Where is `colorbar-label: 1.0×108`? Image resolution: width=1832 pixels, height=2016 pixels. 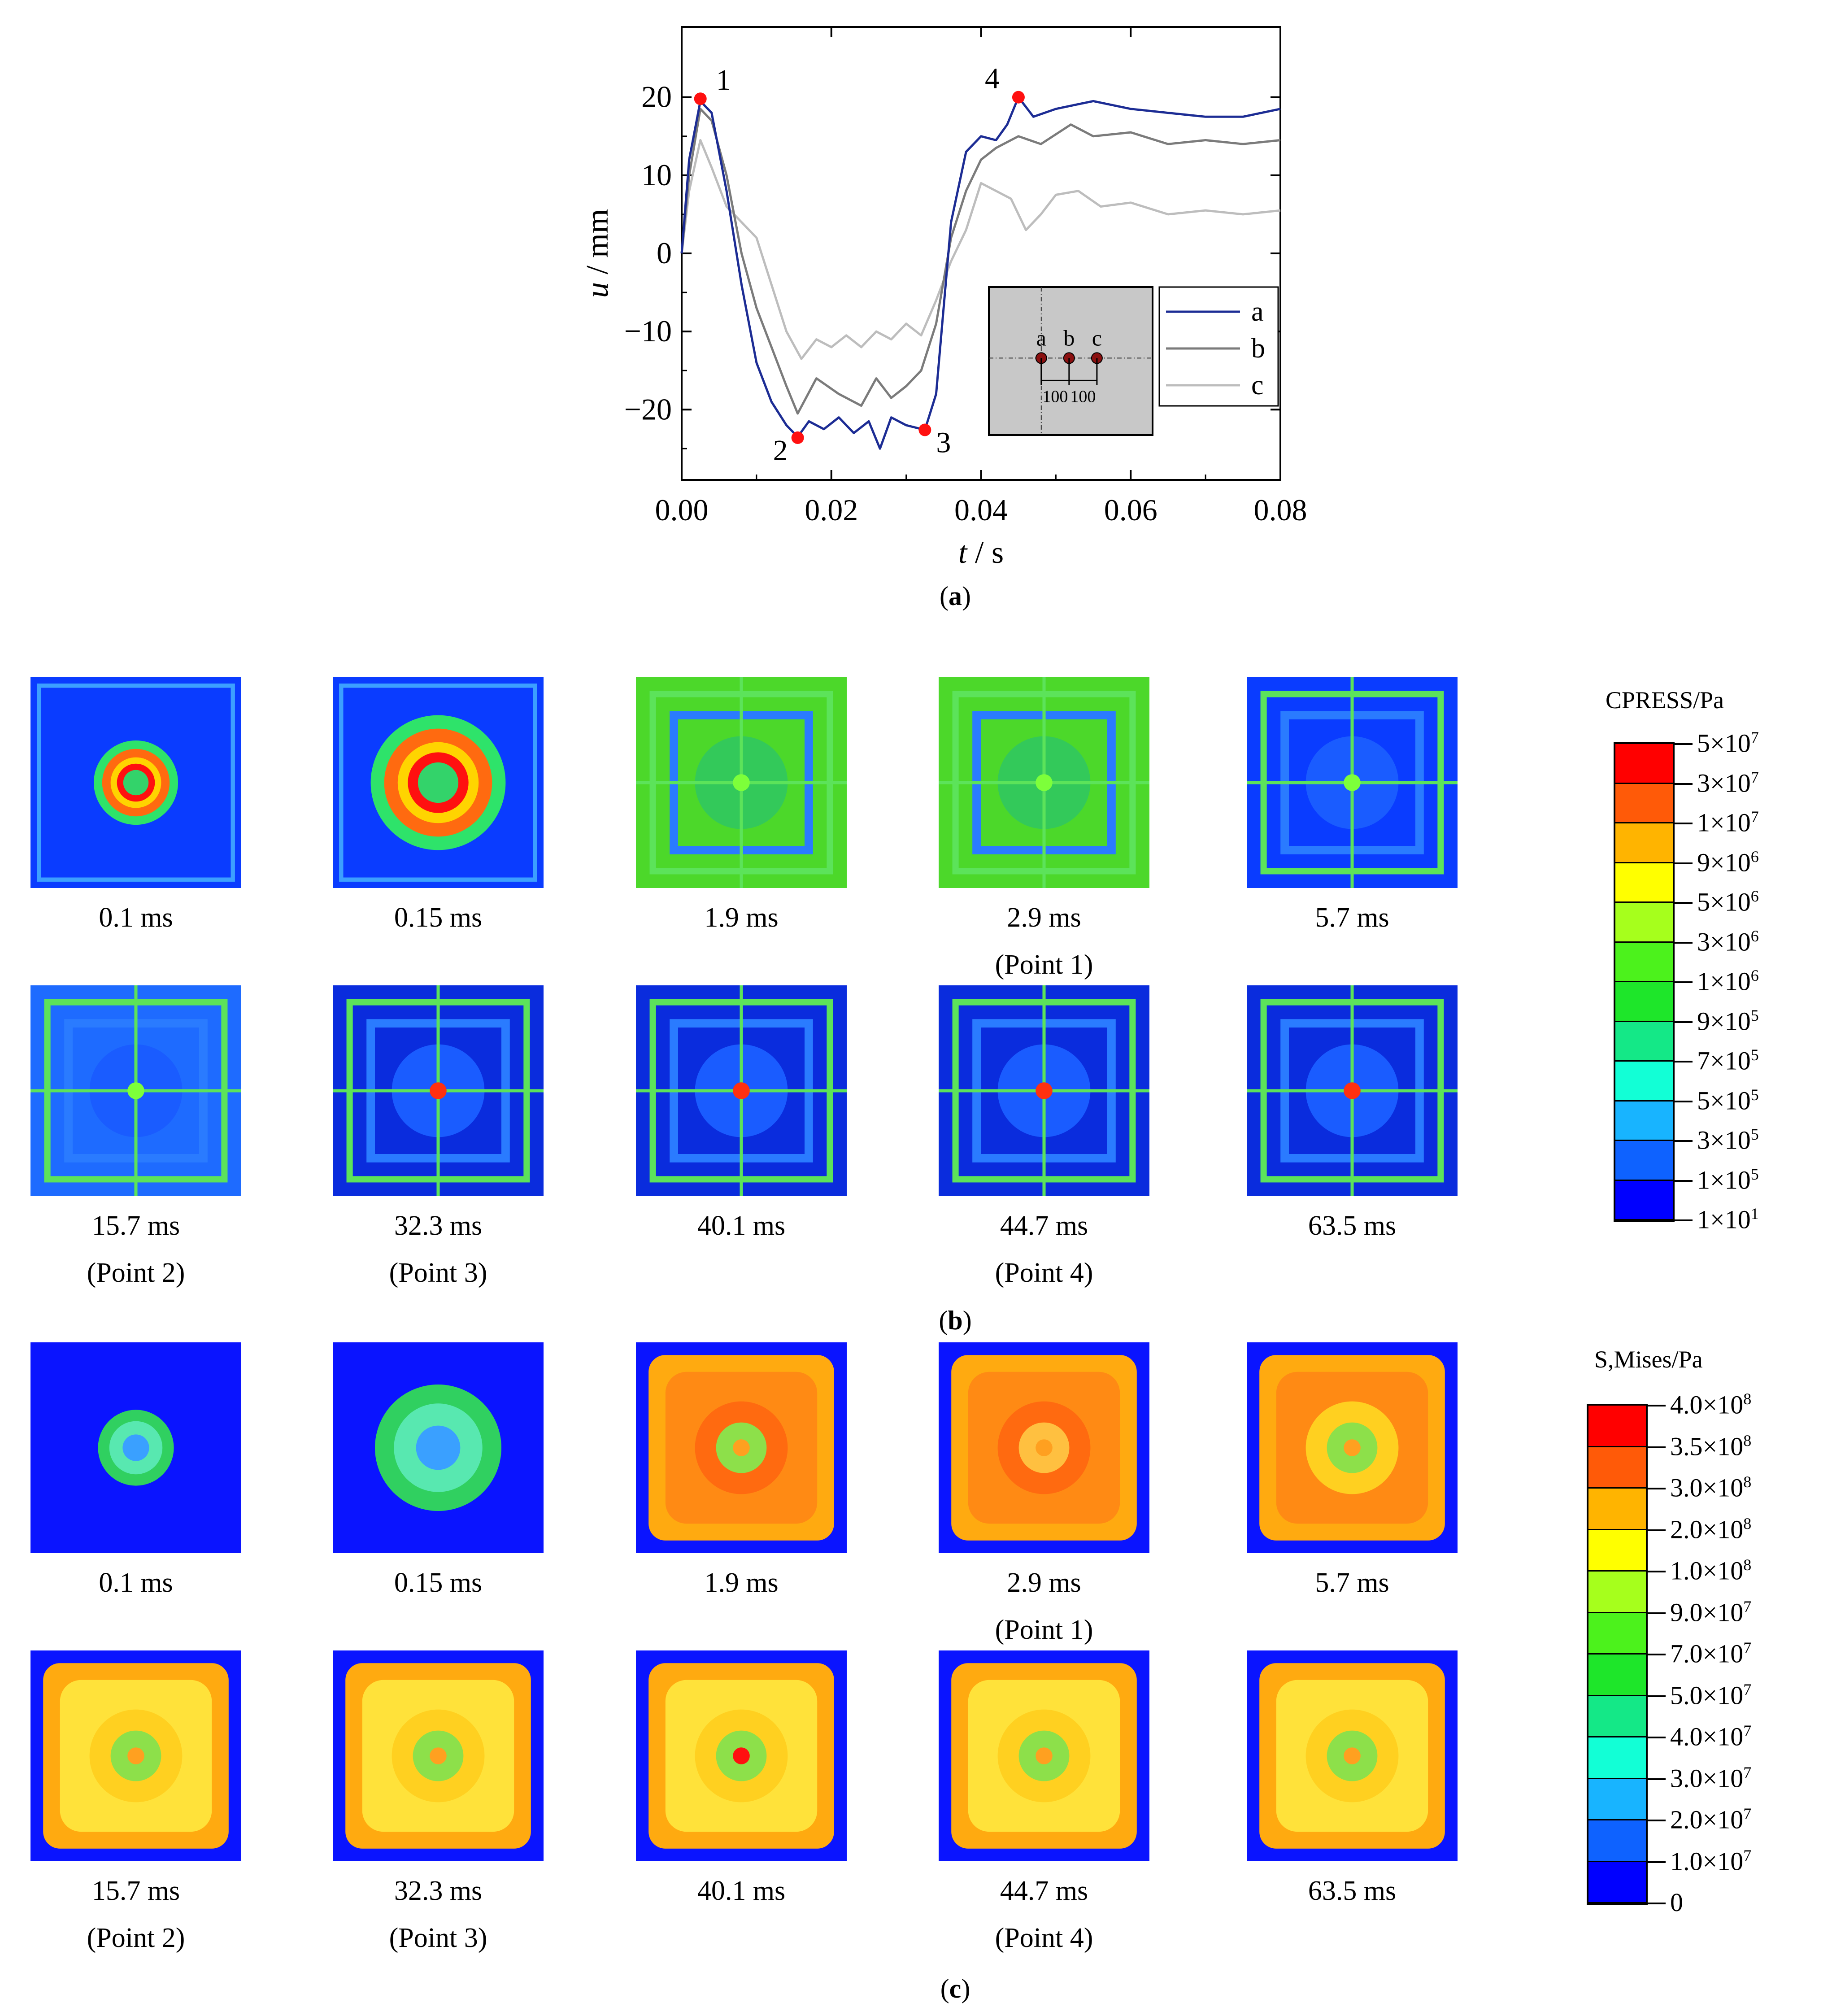
colorbar-label: 1.0×108 is located at coordinates (1711, 1571).